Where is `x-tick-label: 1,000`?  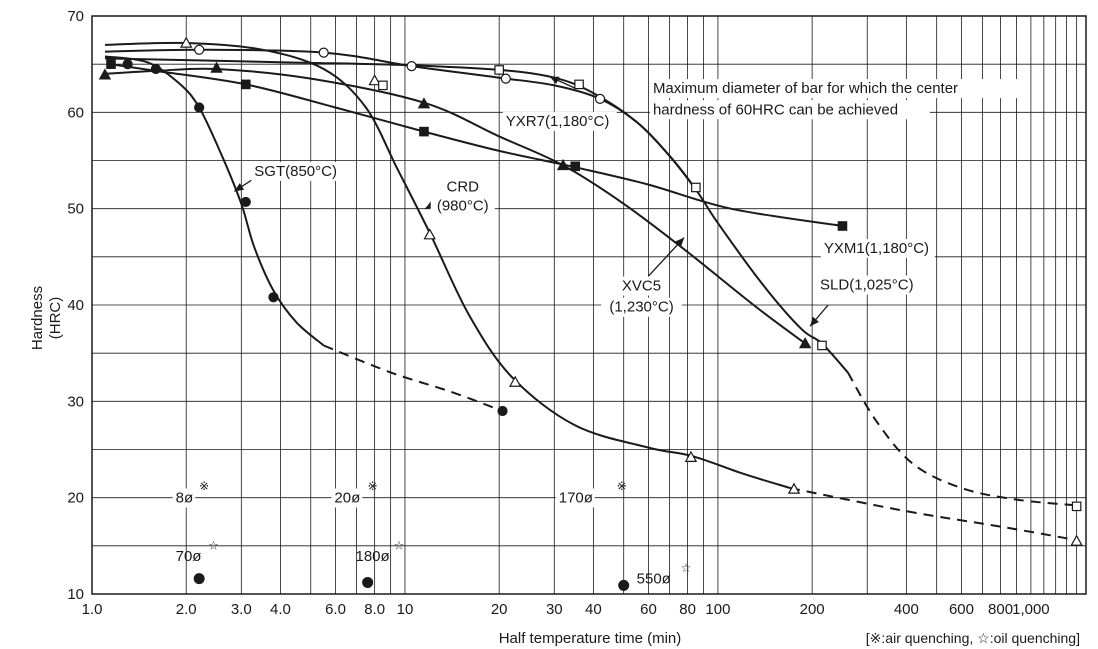 x-tick-label: 1,000 is located at coordinates (1031, 609).